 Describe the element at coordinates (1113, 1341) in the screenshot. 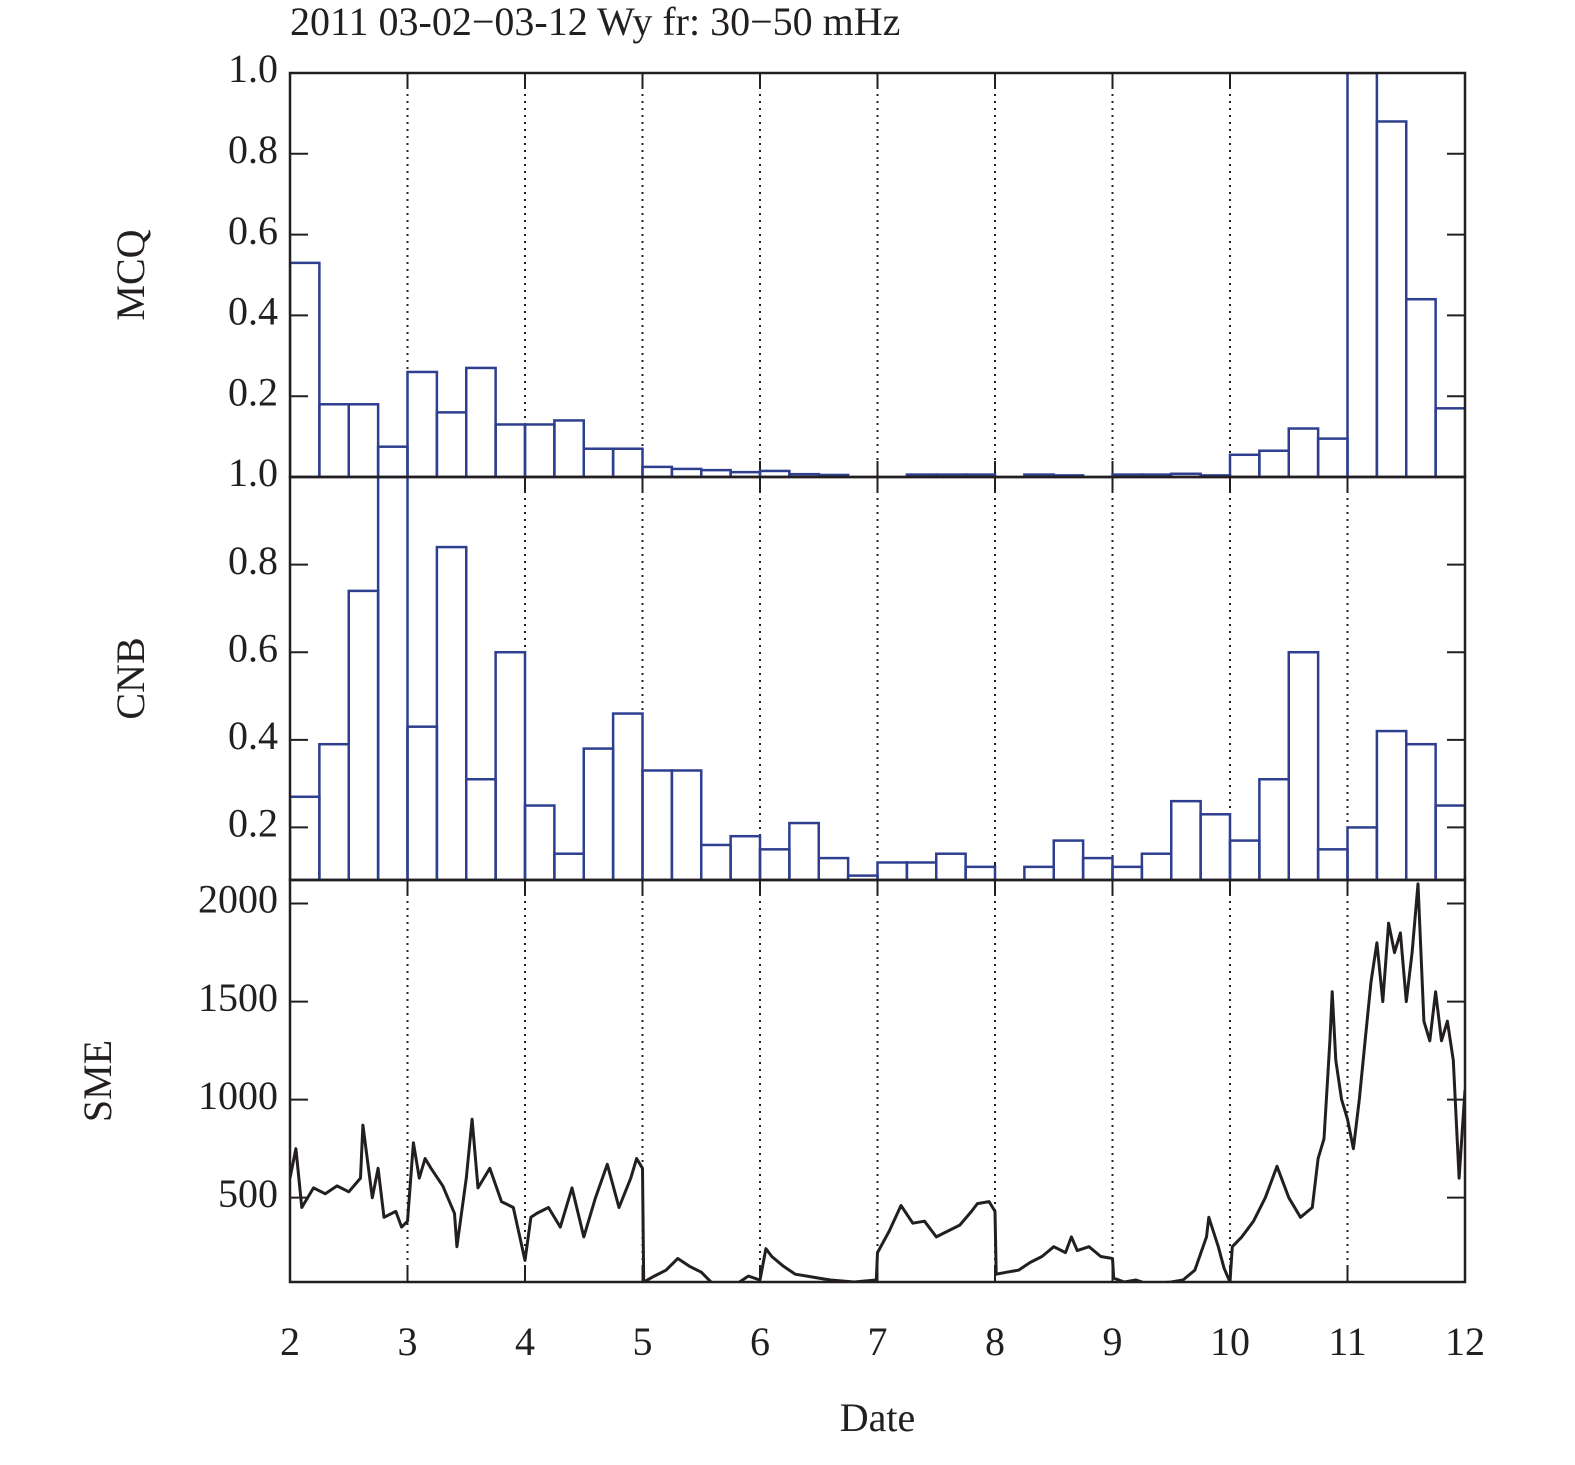

I see `x-tick-label: 9` at that location.